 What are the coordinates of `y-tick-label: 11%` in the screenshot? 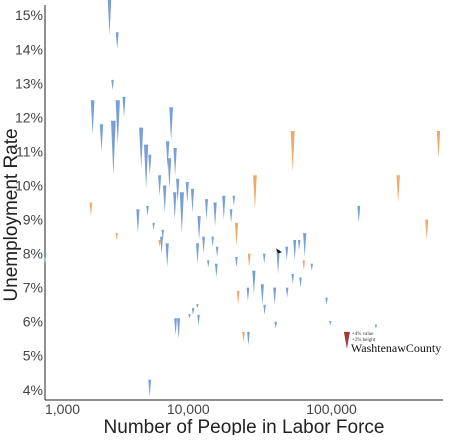 It's located at (29, 151).